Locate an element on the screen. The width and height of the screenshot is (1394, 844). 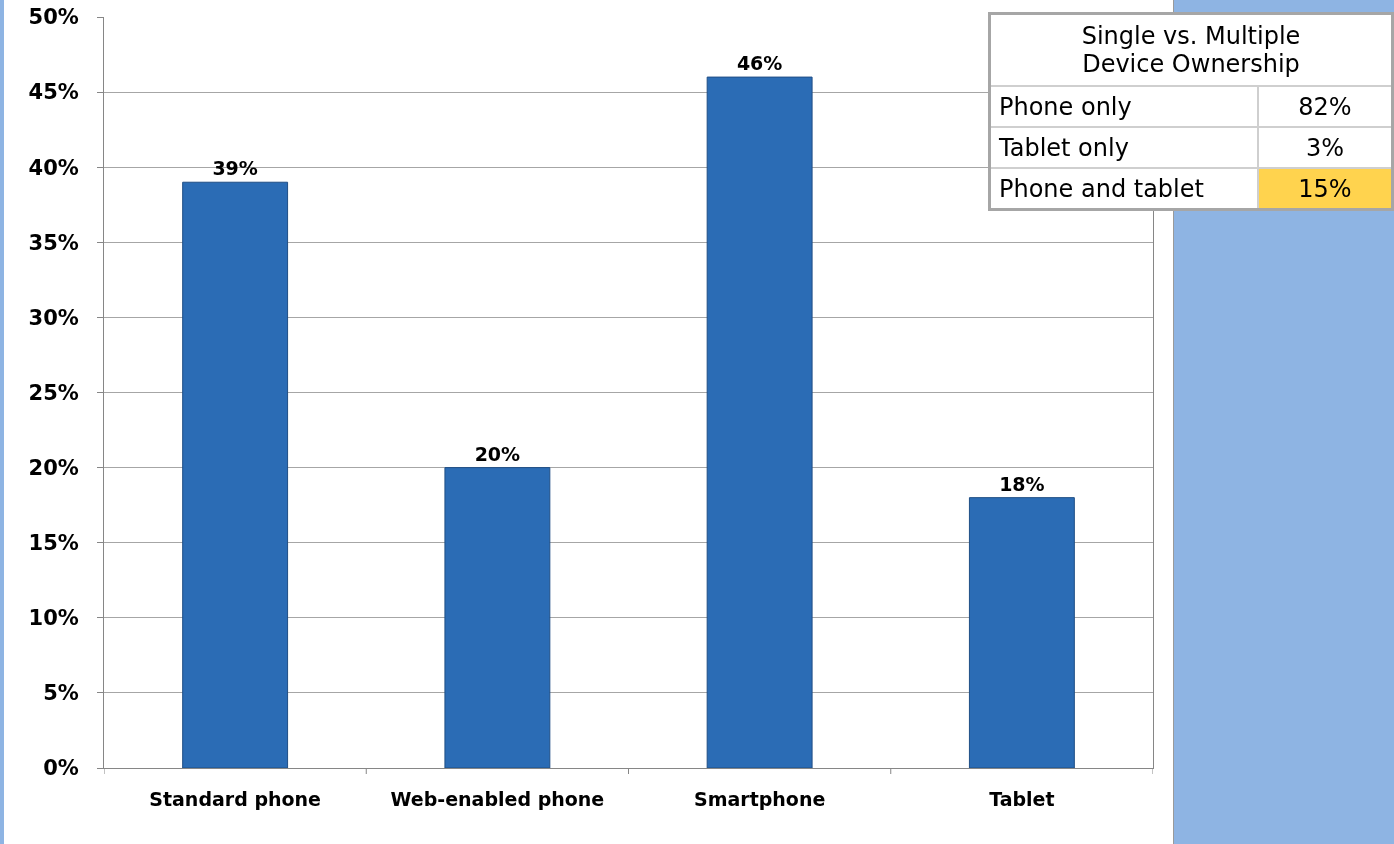
data-label: 46% is located at coordinates (759, 63).